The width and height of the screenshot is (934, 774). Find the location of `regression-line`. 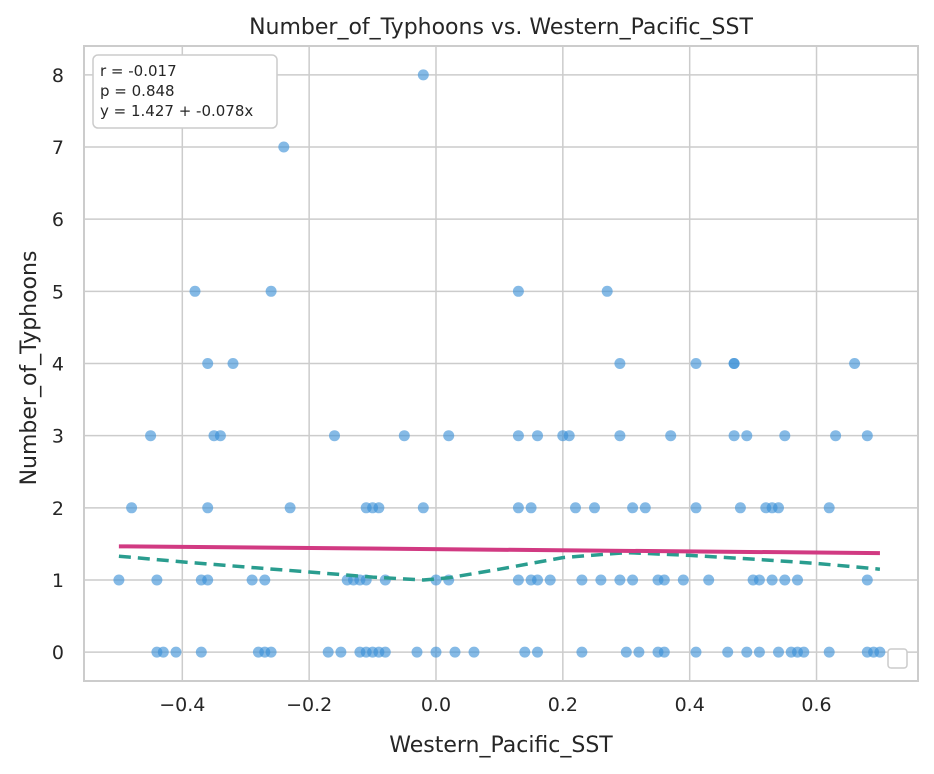

regression-line is located at coordinates (499, 550).